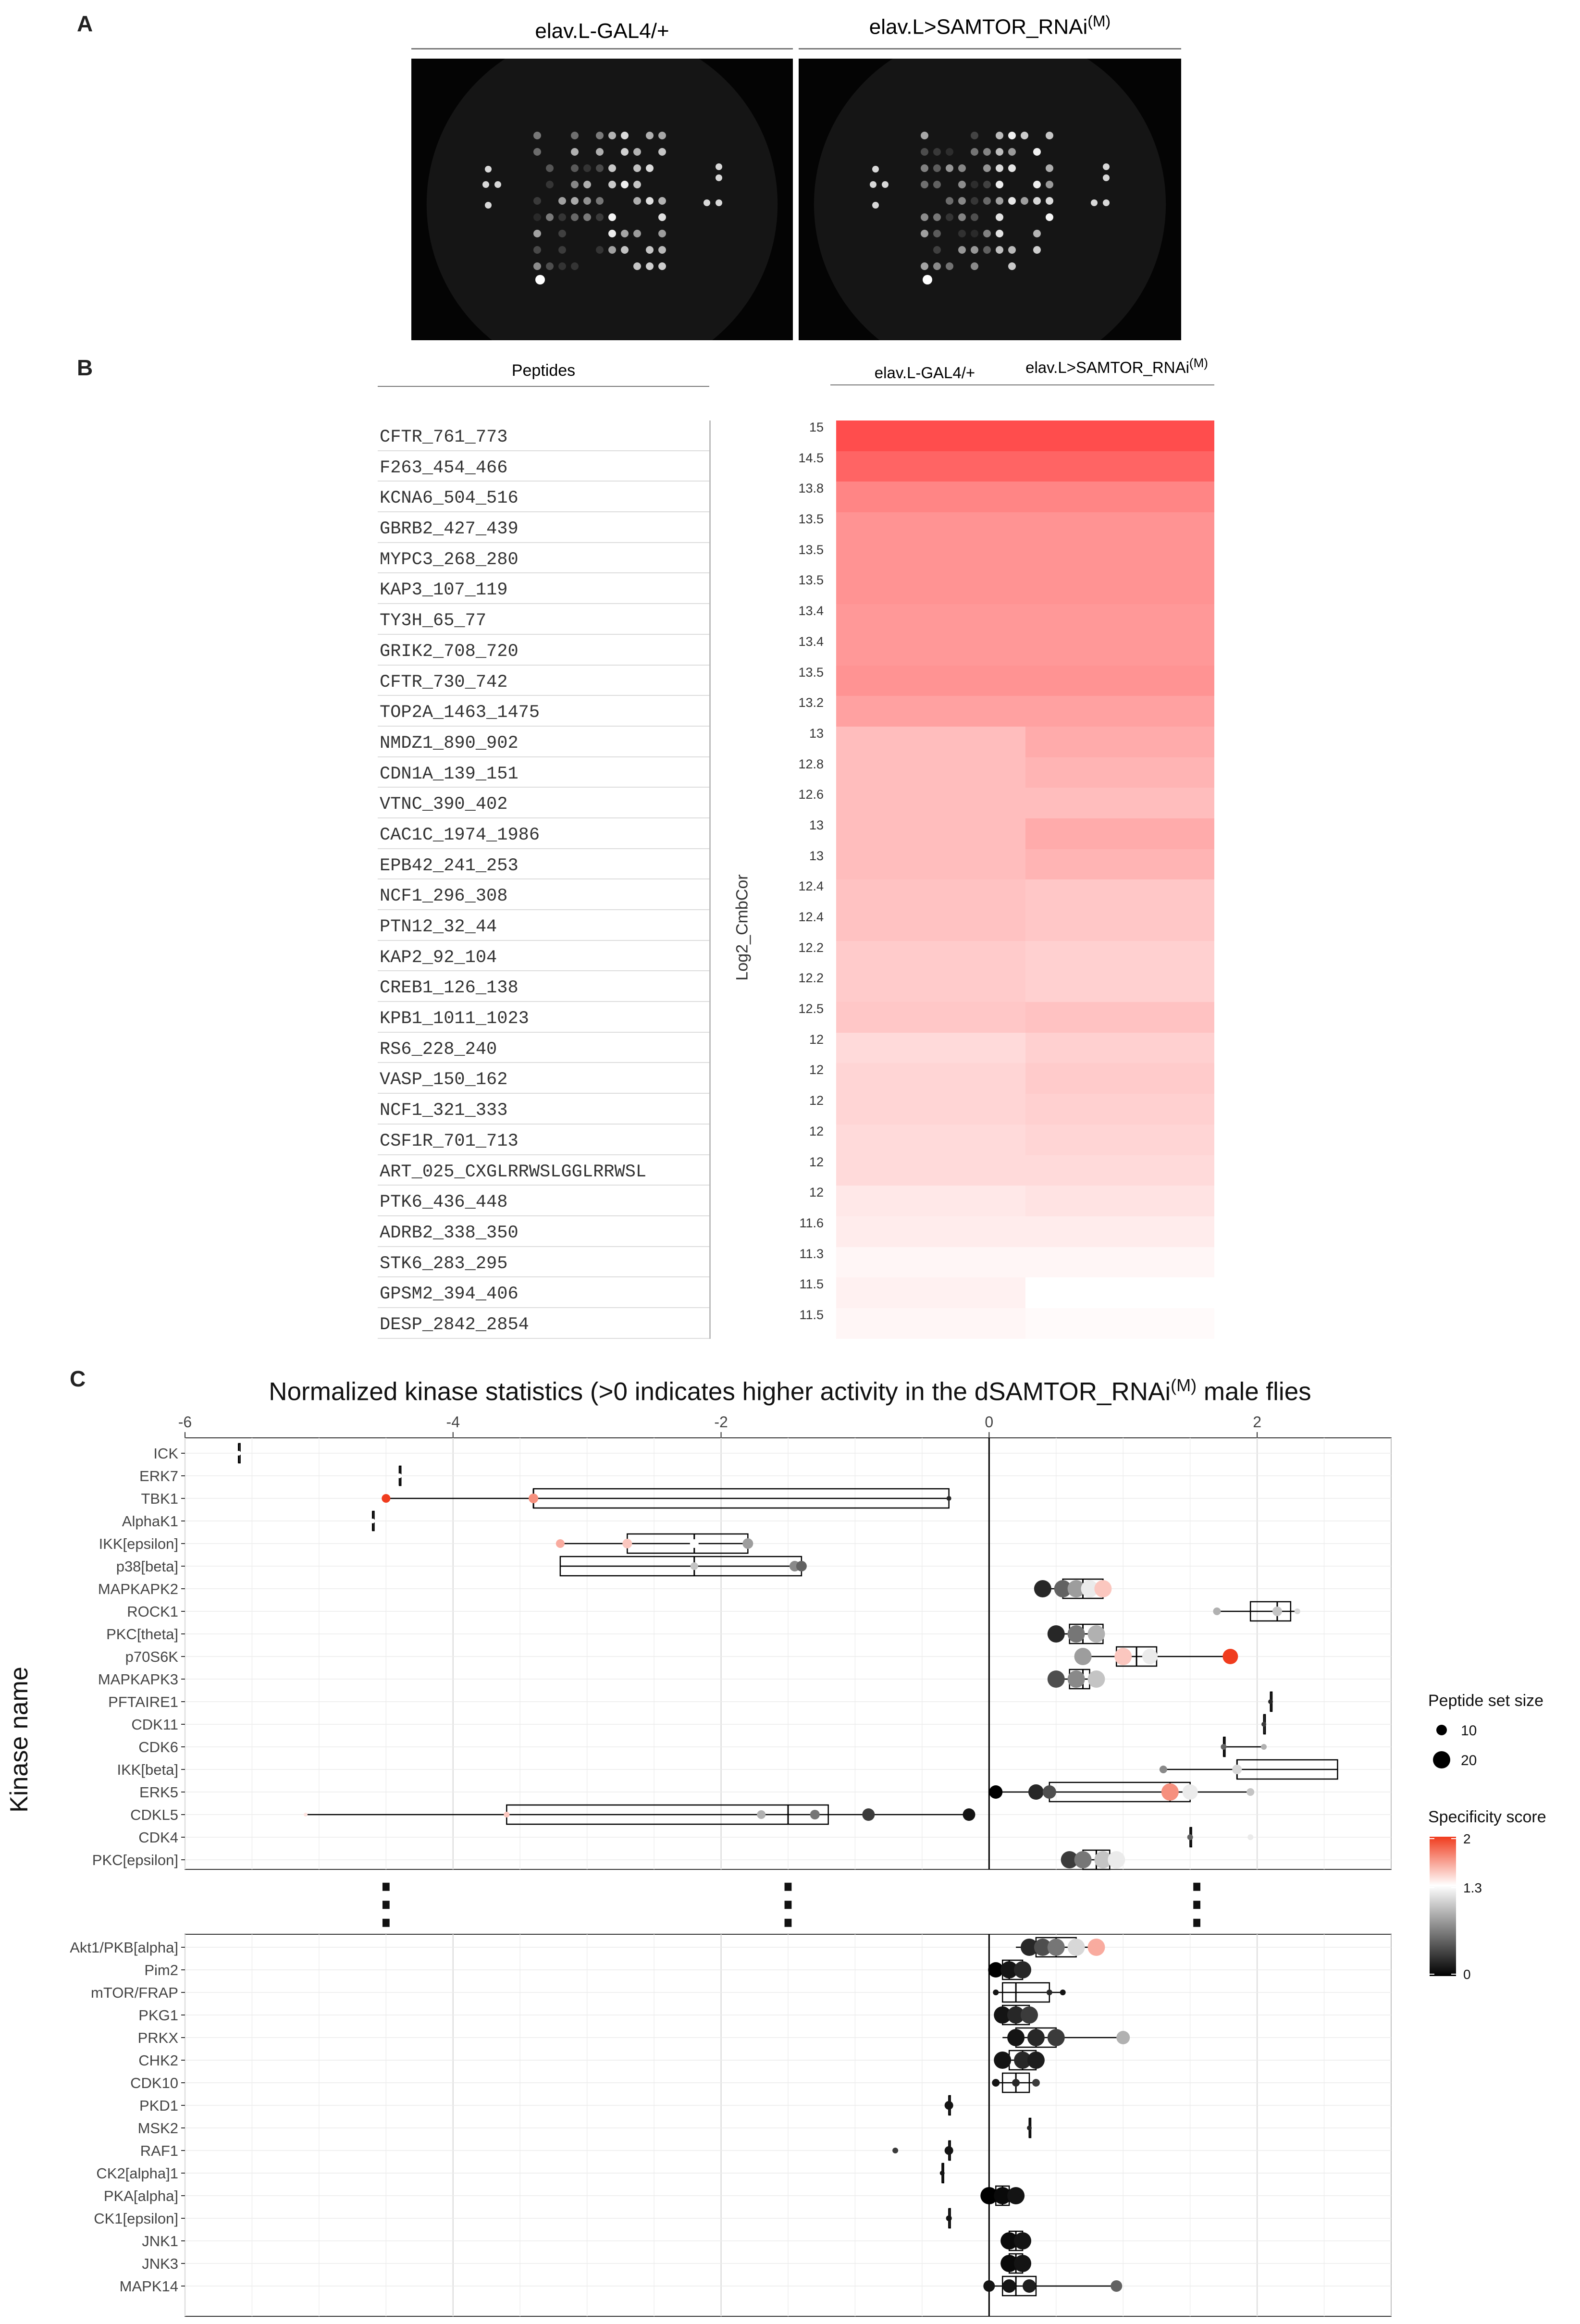 The height and width of the screenshot is (2324, 1580). Describe the element at coordinates (924, 373) in the screenshot. I see `heatmap-col1-header: elav.L-GAL4/+` at that location.